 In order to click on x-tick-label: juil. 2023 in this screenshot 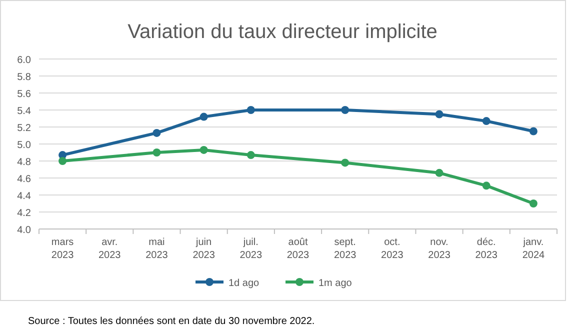, I will do `click(251, 249)`.